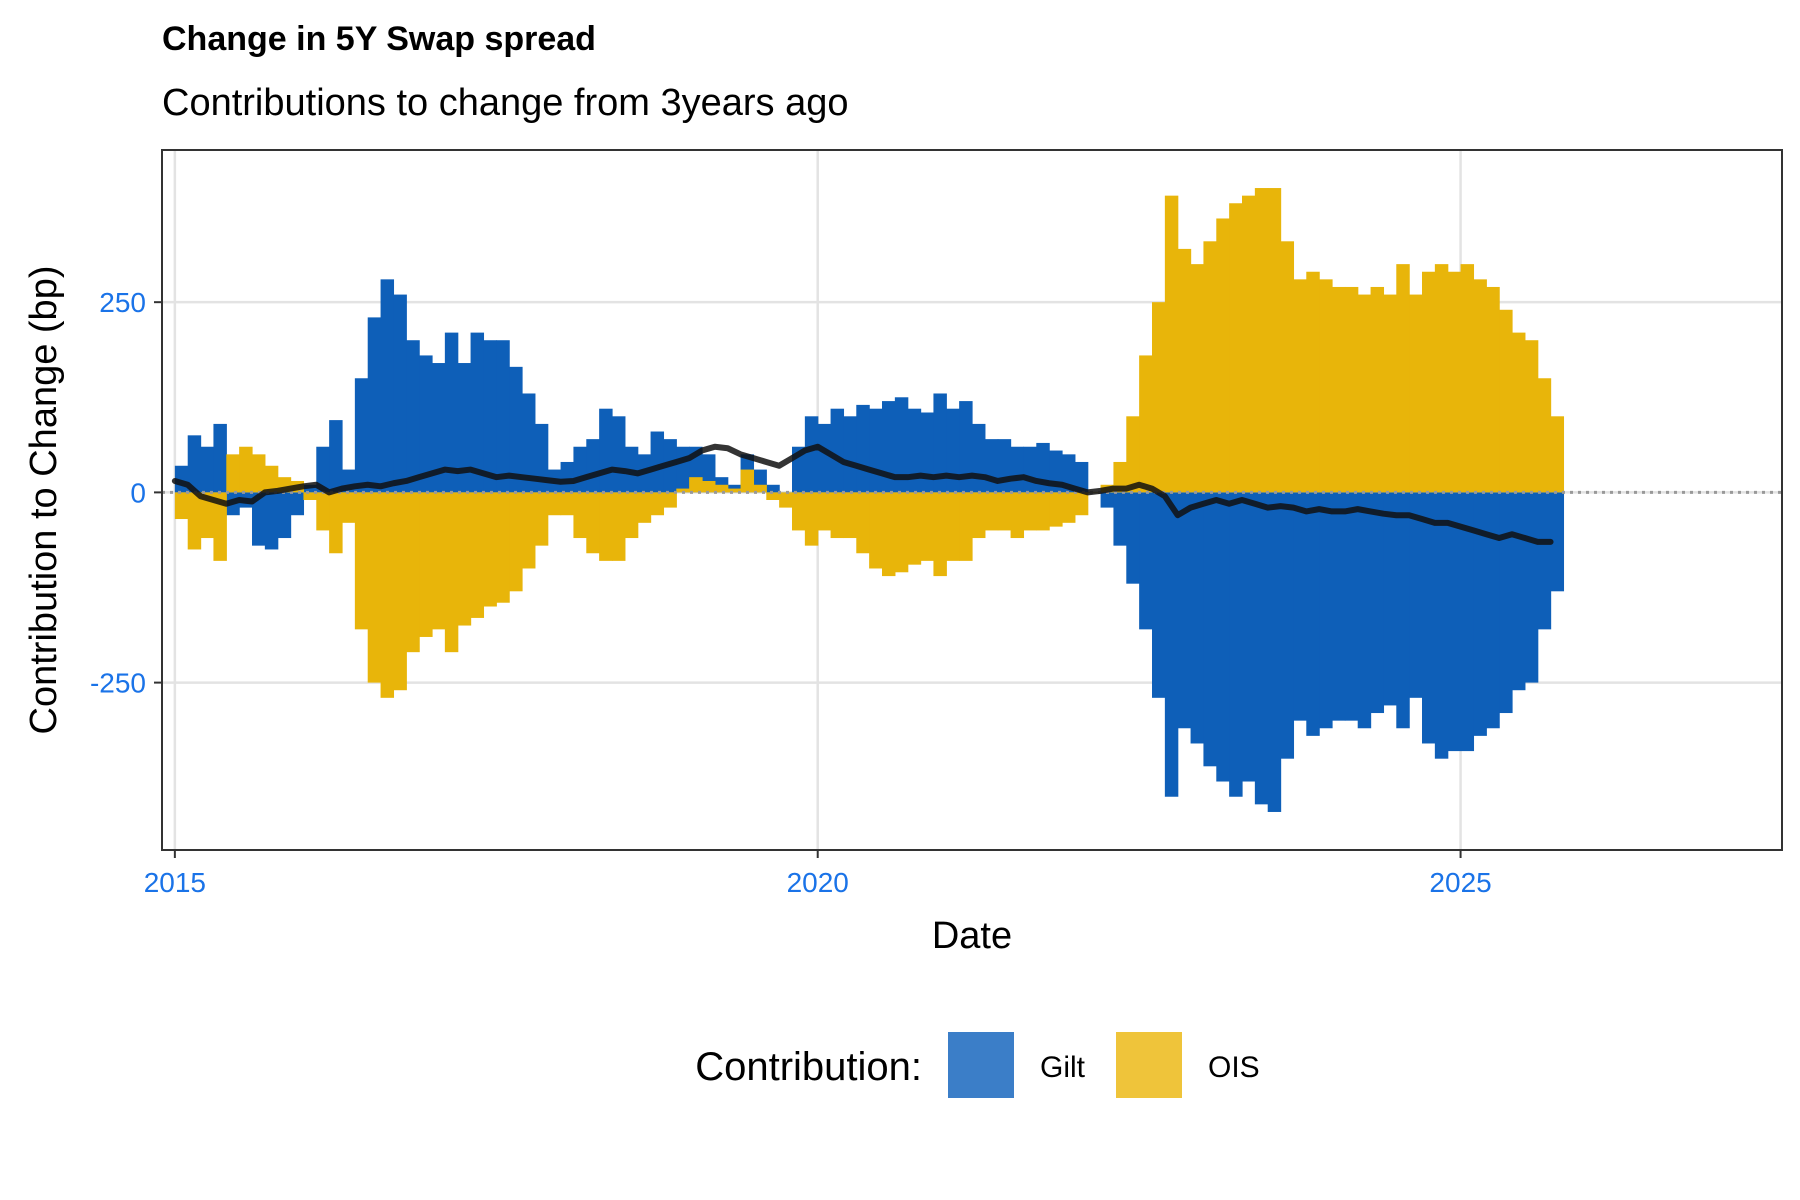 The image size is (1800, 1200). I want to click on legend-label-gilt: Gilt, so click(1063, 1067).